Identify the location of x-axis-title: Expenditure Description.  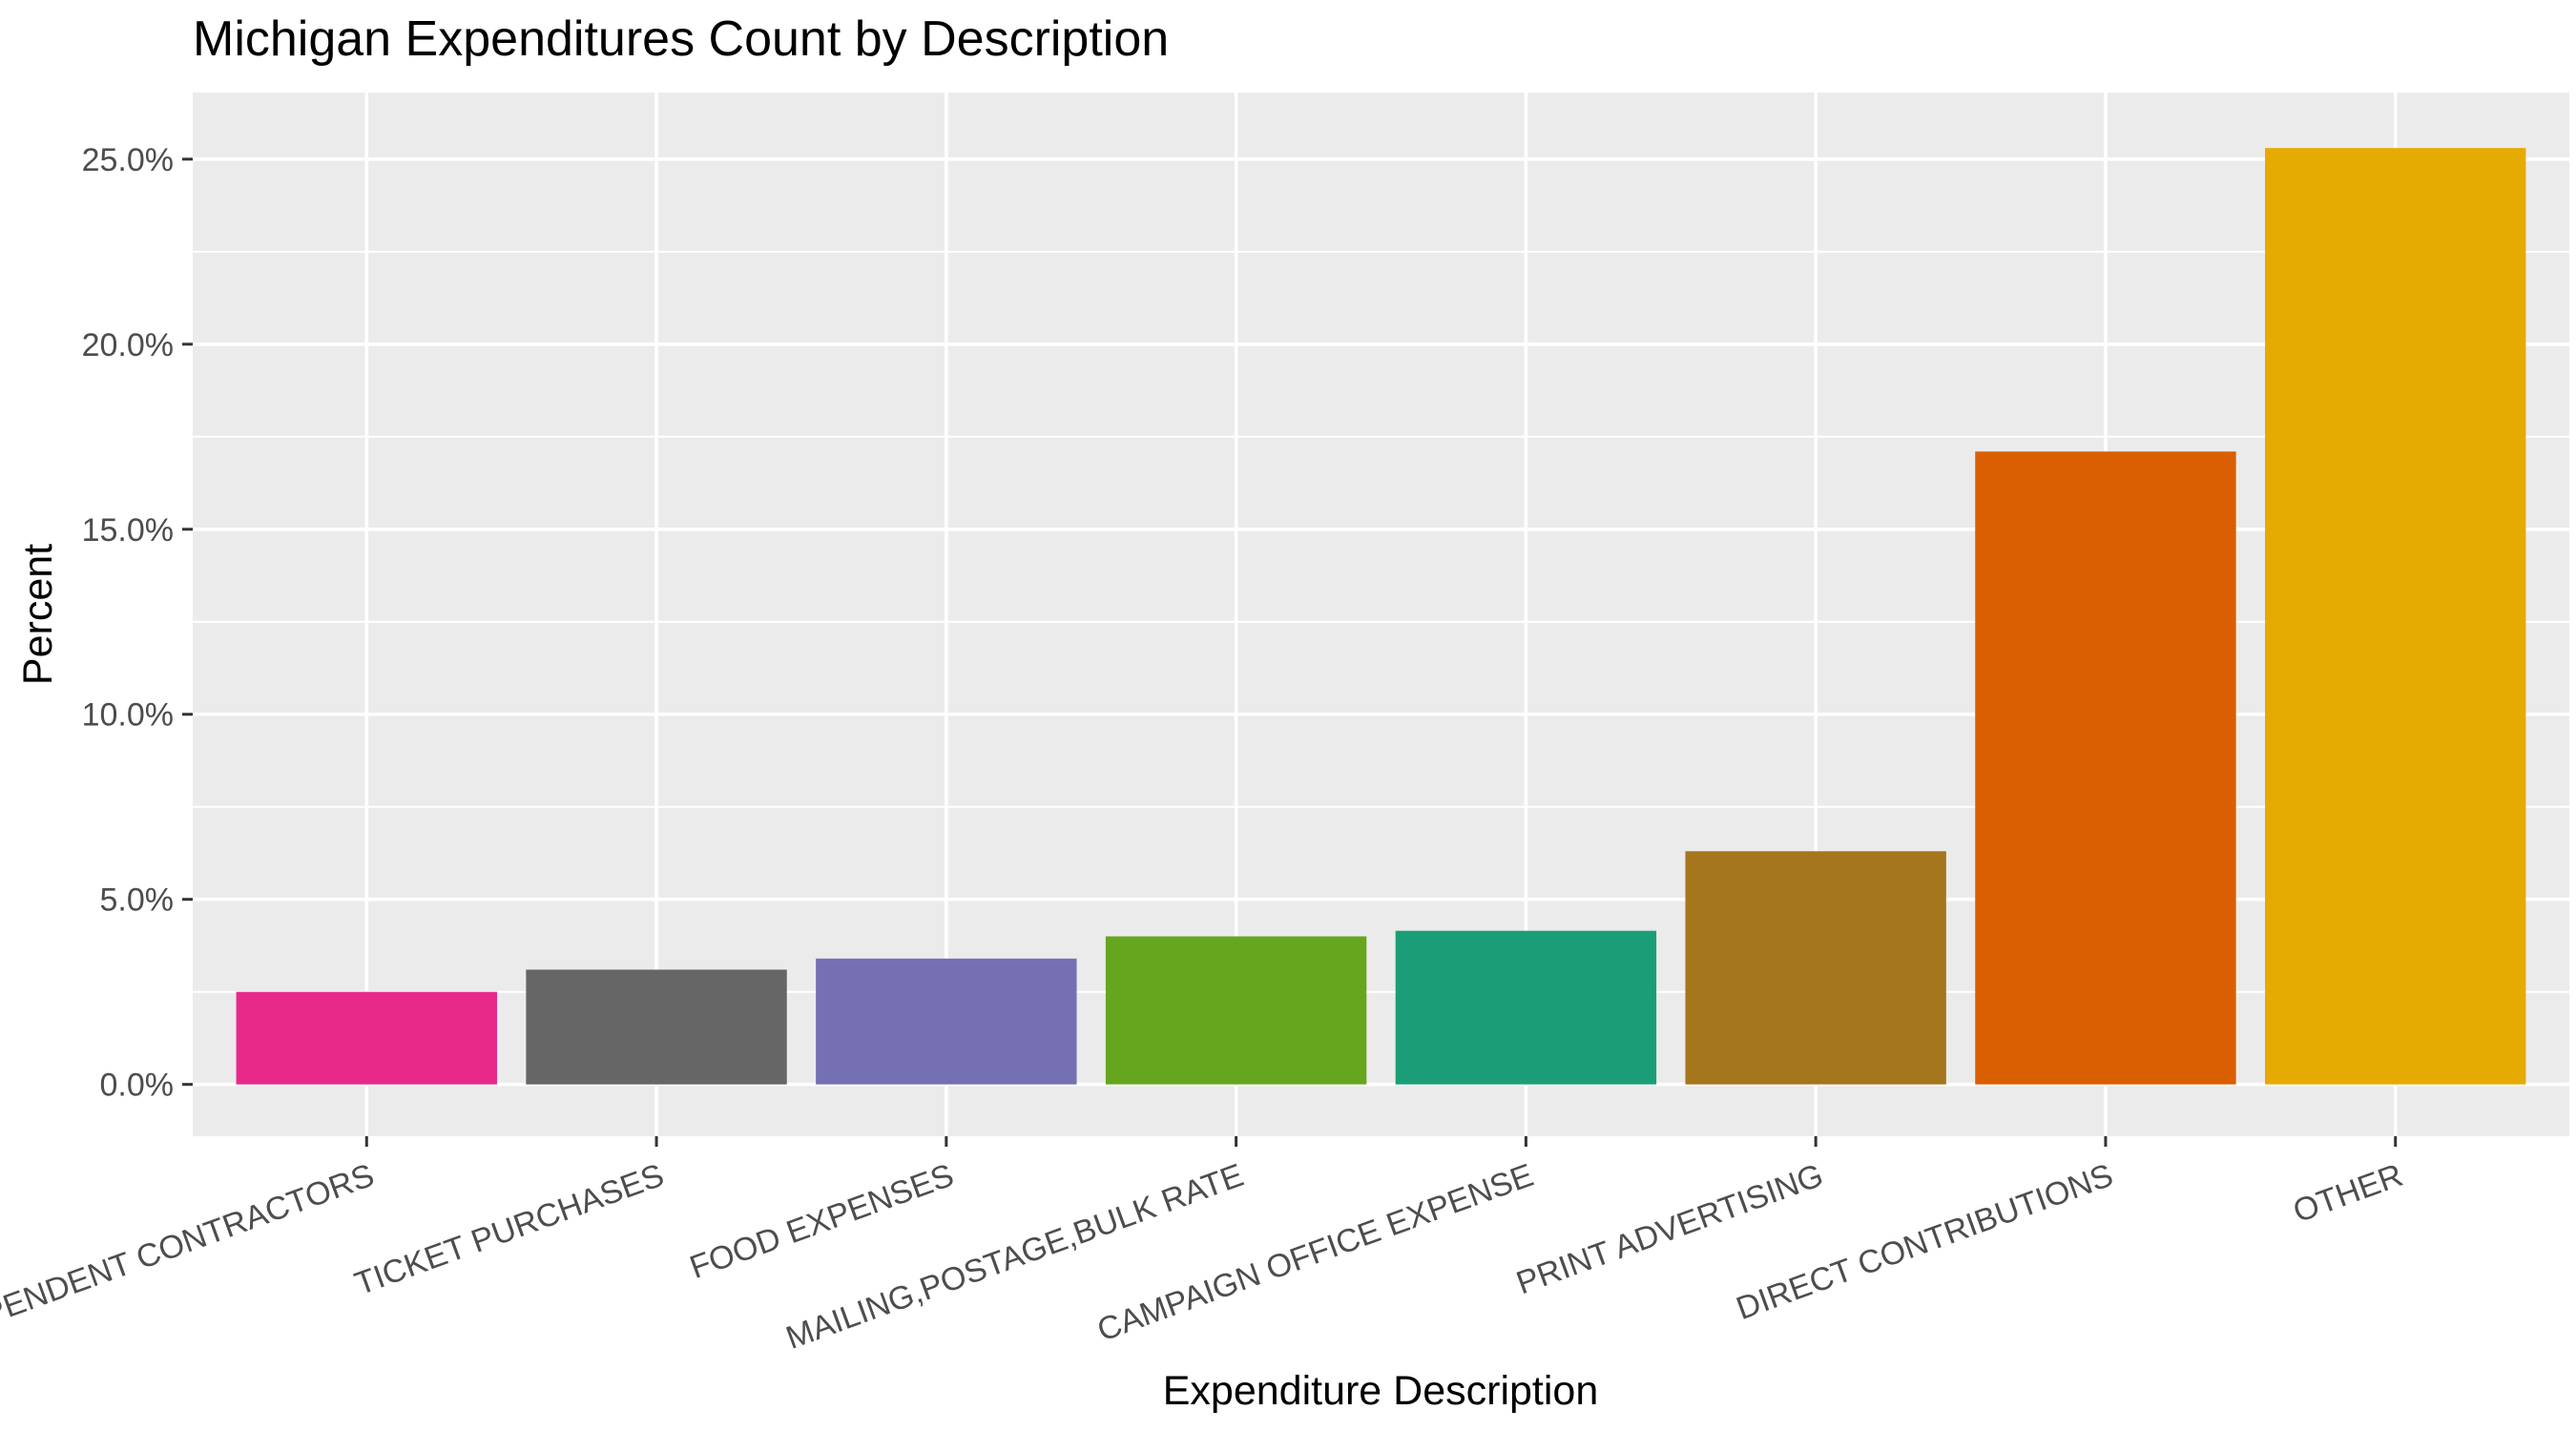
(1381, 1391).